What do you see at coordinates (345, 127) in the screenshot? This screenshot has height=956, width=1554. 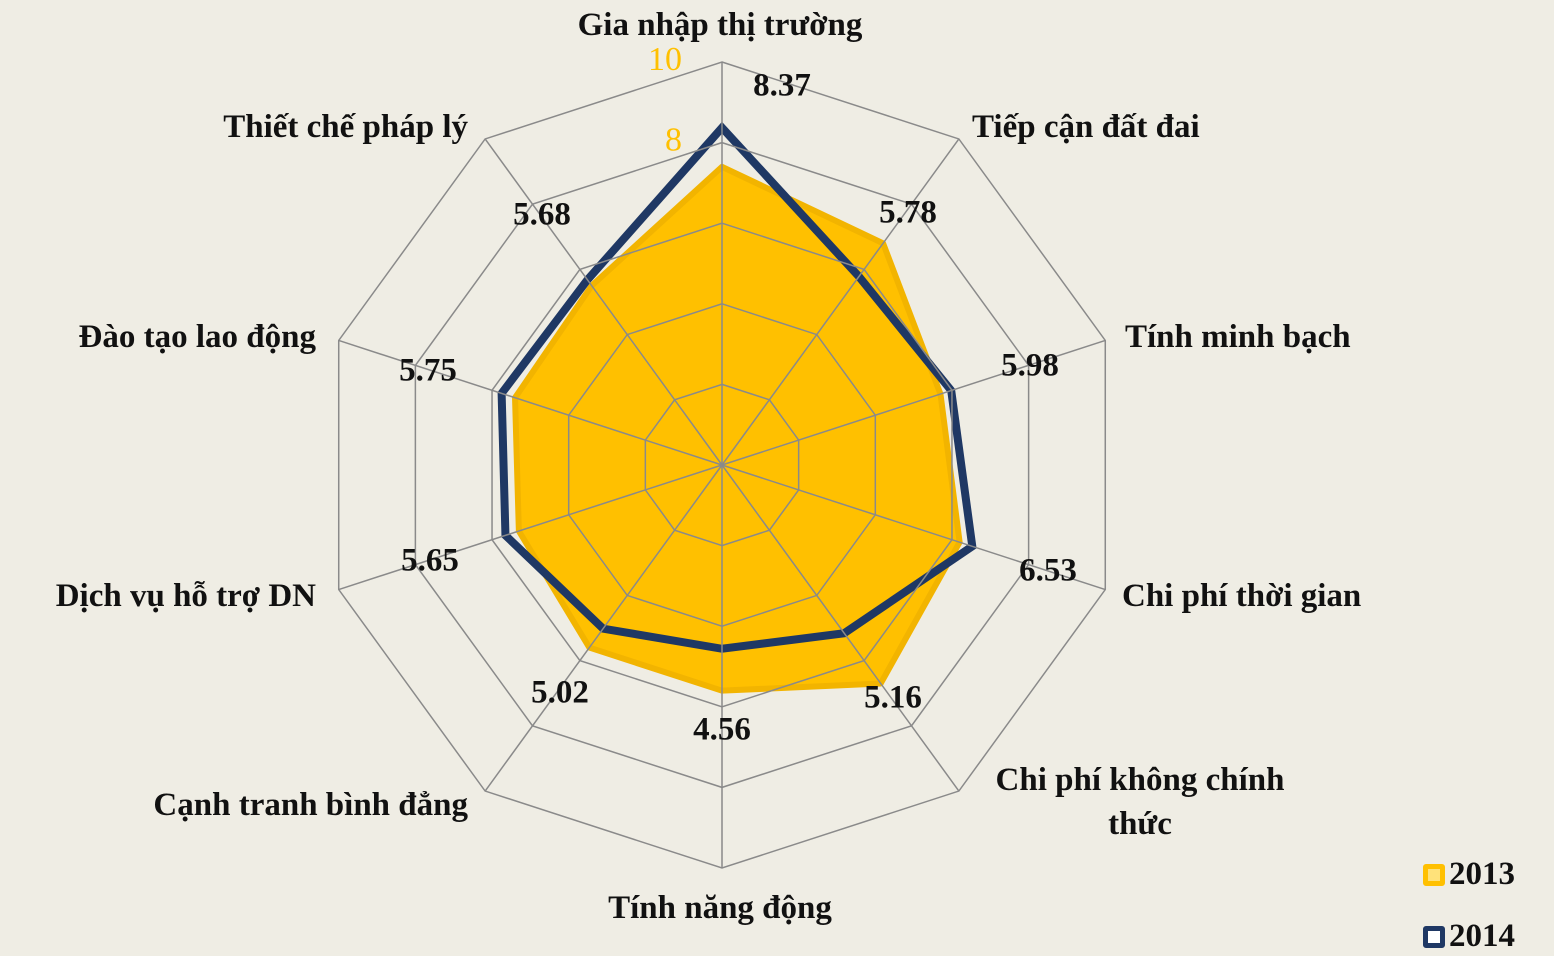 I see `category-label: Thiết chế pháp lý` at bounding box center [345, 127].